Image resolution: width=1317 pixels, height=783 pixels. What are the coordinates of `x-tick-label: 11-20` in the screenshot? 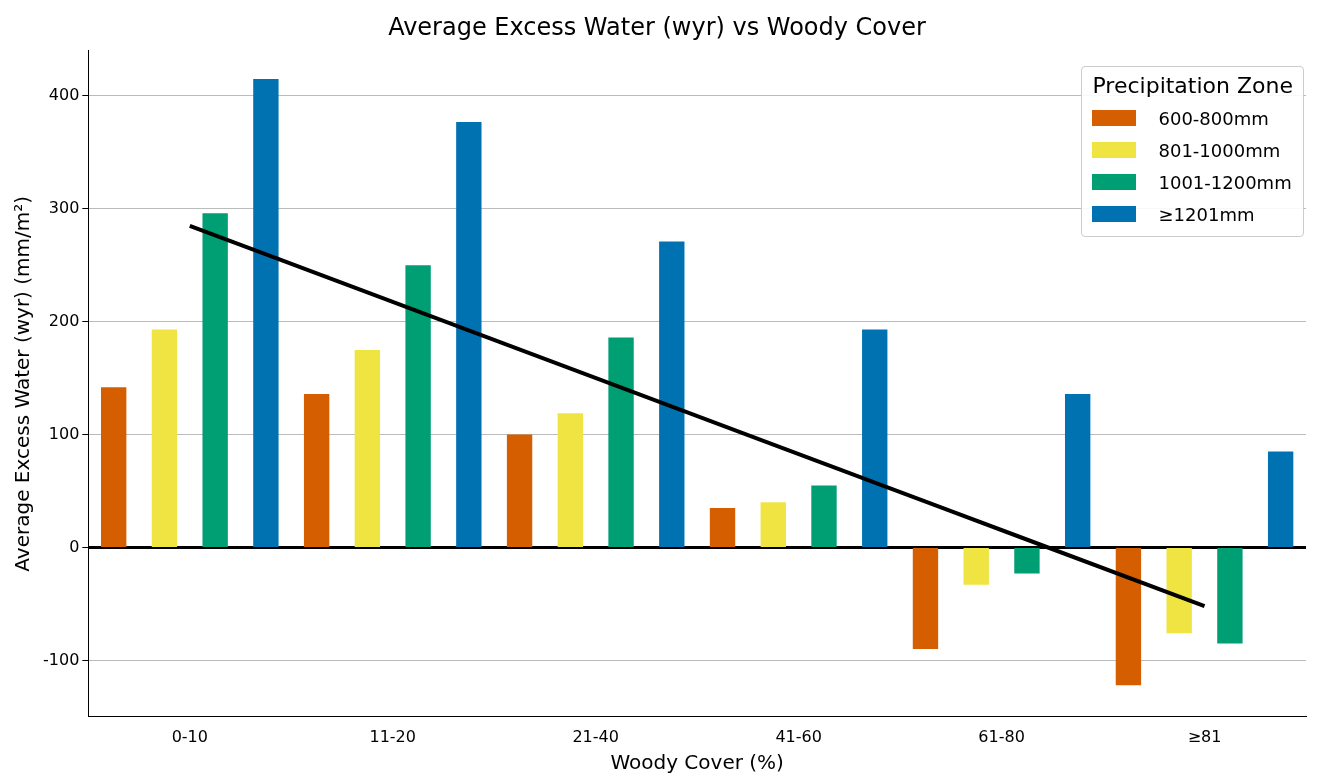 It's located at (392, 736).